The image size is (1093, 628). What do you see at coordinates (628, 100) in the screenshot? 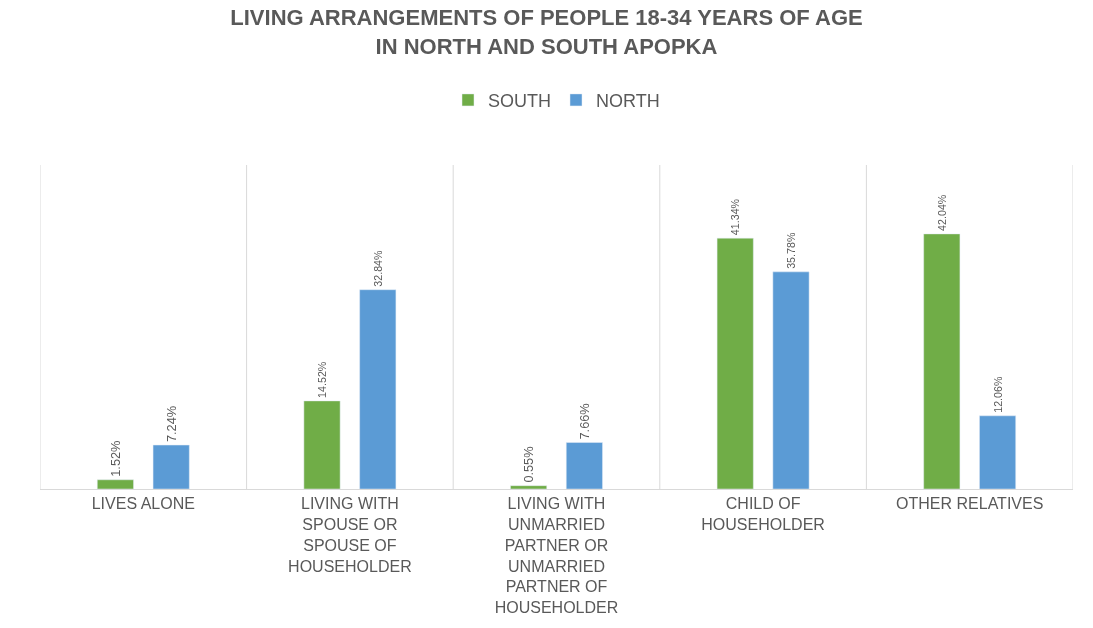
I see `legend-label: NORTH` at bounding box center [628, 100].